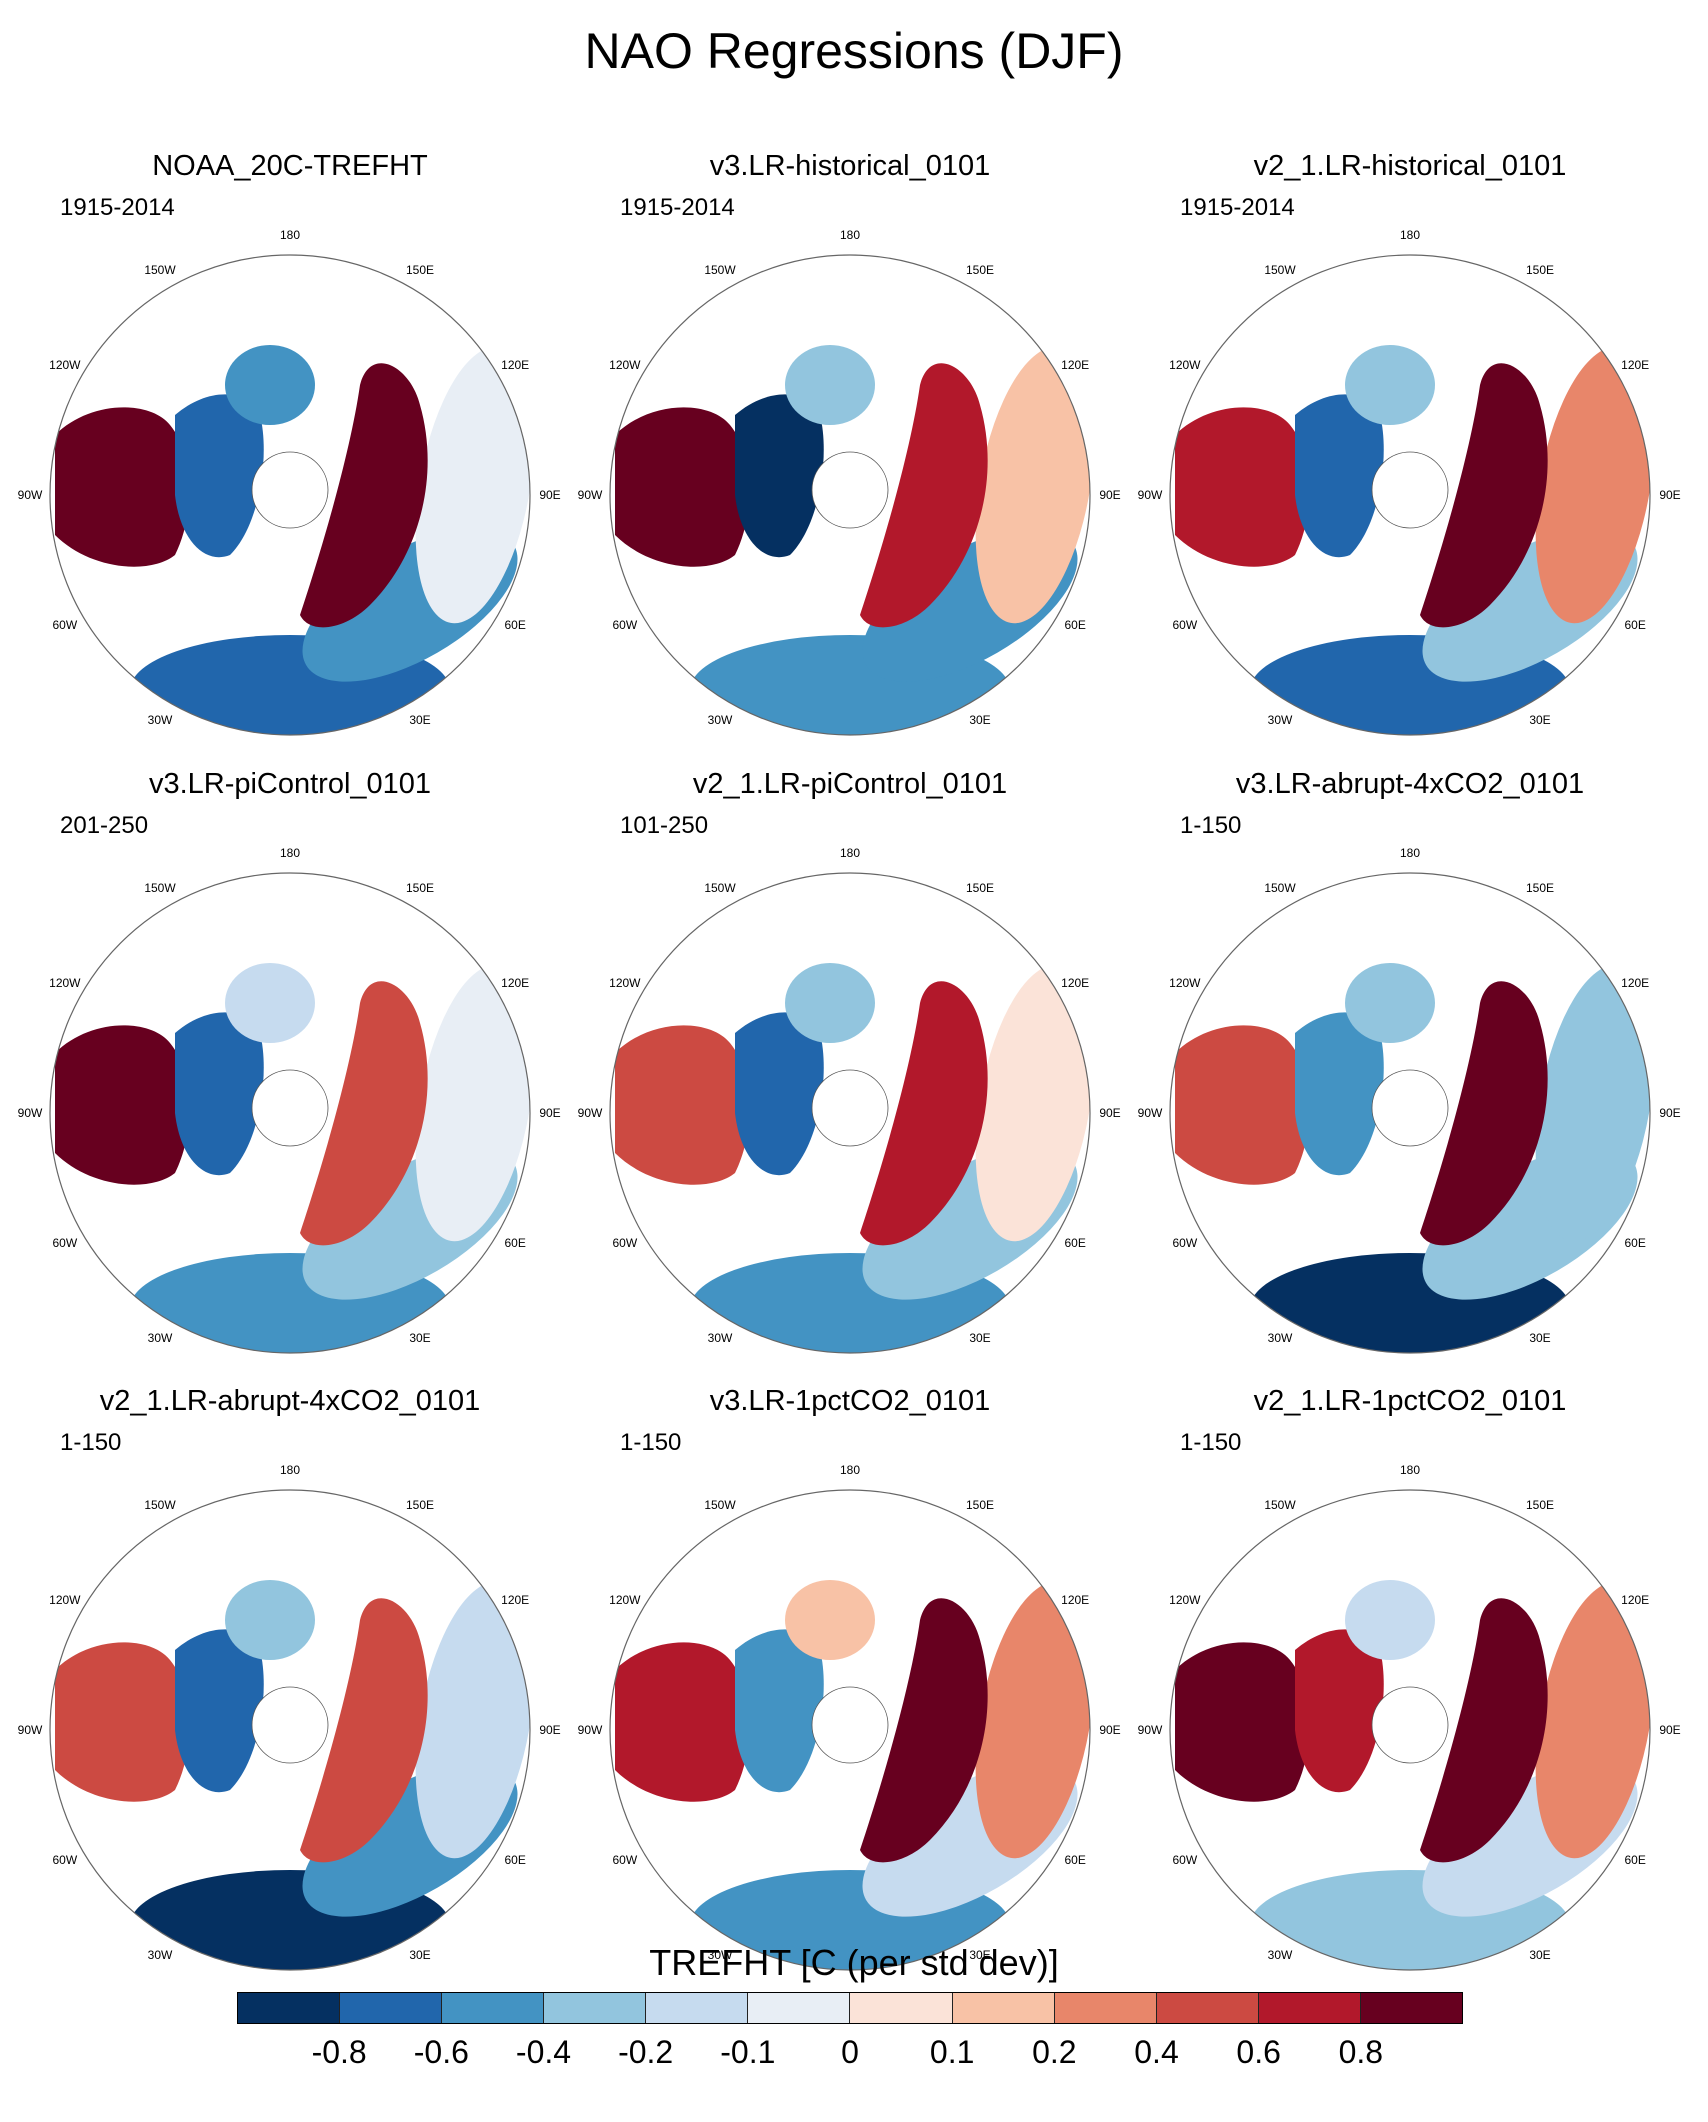  I want to click on colorbar-tick-label: -0.6, so click(441, 2052).